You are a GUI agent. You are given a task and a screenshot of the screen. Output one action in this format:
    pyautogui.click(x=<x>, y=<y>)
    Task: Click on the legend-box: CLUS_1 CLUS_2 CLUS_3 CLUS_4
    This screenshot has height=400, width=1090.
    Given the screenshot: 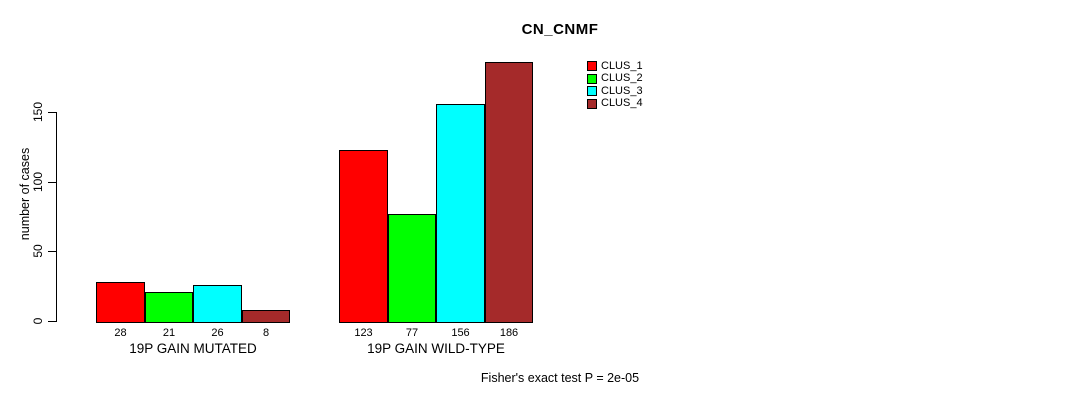 What is the action you would take?
    pyautogui.click(x=615, y=85)
    